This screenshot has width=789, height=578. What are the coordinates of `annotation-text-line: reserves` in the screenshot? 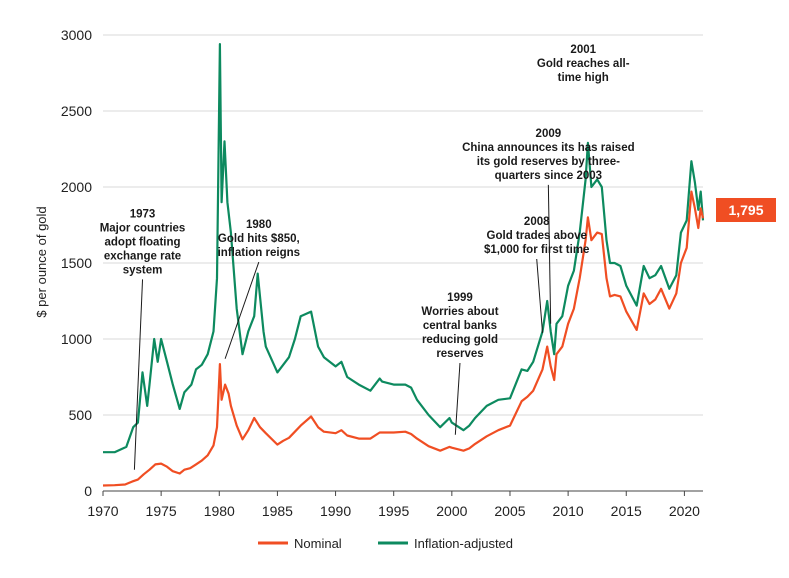 It's located at (459, 354).